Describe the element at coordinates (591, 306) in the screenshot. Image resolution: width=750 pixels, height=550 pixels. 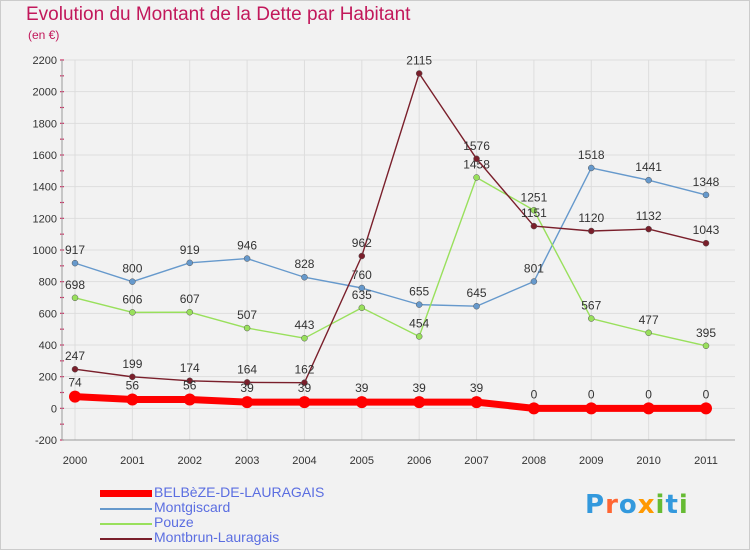
I see `data-label-2: 567` at that location.